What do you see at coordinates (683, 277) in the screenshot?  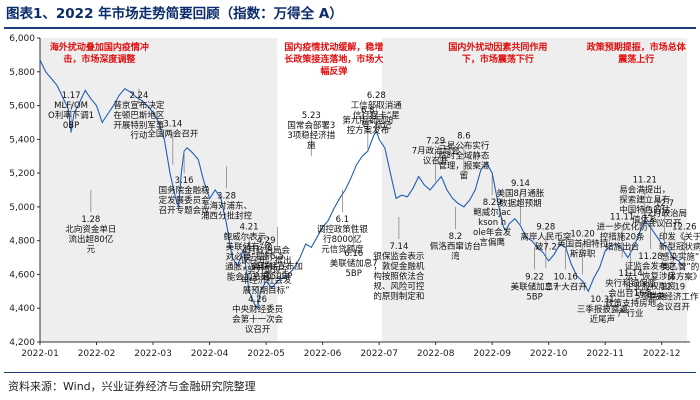 I see `annotation-text-line: 体方案》` at bounding box center [683, 277].